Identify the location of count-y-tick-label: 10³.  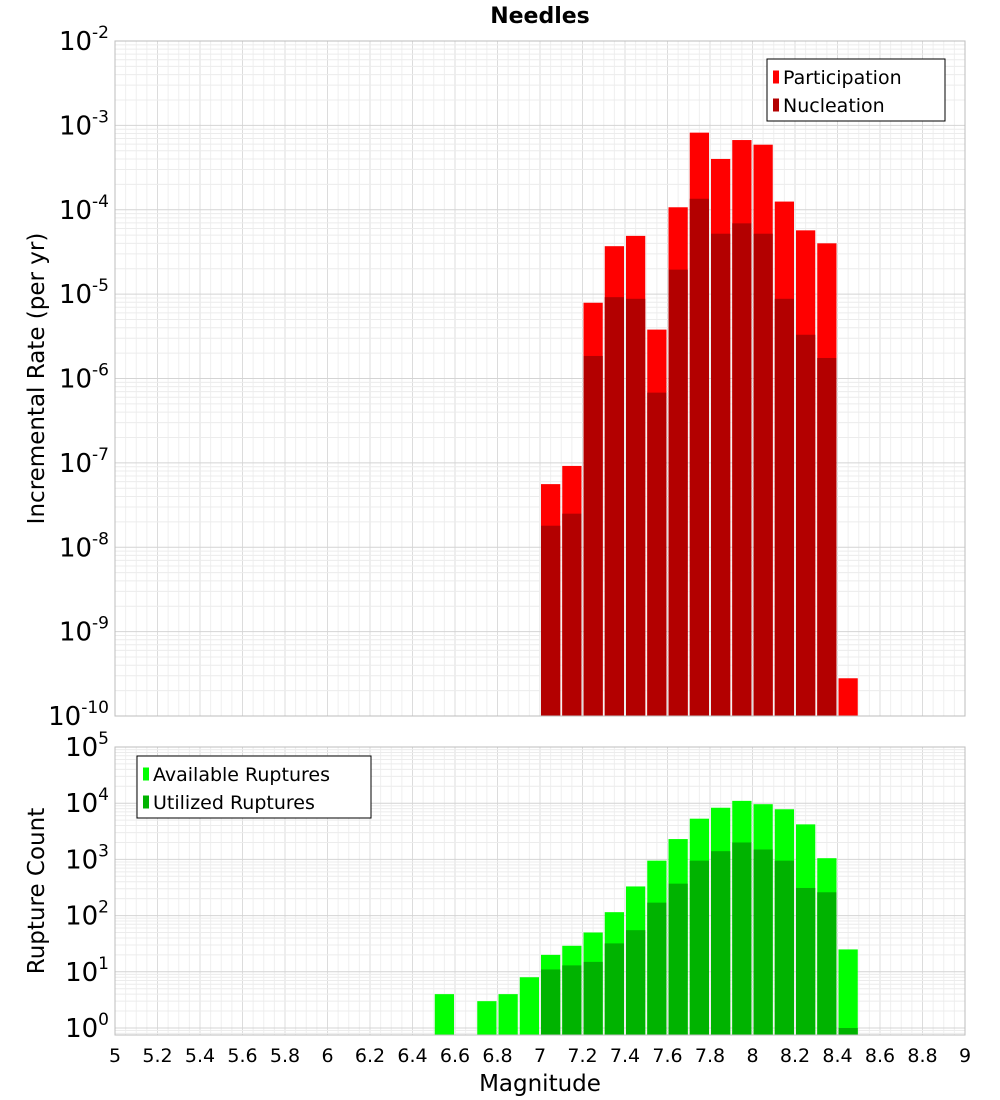
(87, 858).